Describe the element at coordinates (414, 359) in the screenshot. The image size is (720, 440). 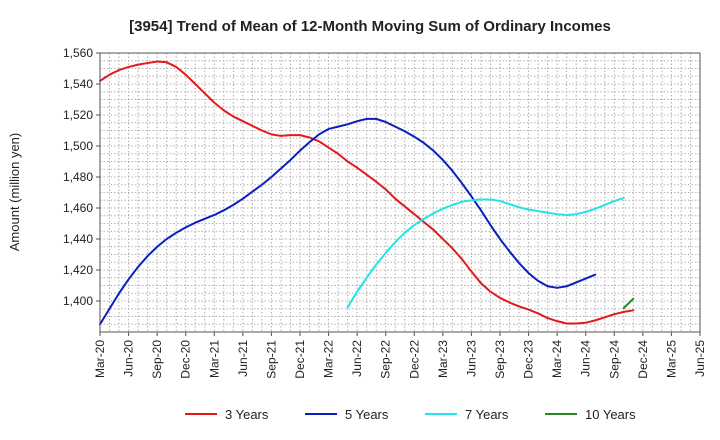
I see `x-tick-label: Dec-22` at that location.